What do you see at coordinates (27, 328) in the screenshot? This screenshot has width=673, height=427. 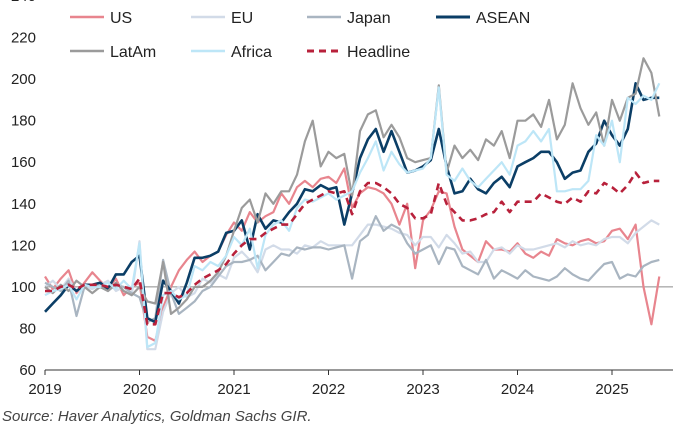 I see `y-tick-label: 80` at bounding box center [27, 328].